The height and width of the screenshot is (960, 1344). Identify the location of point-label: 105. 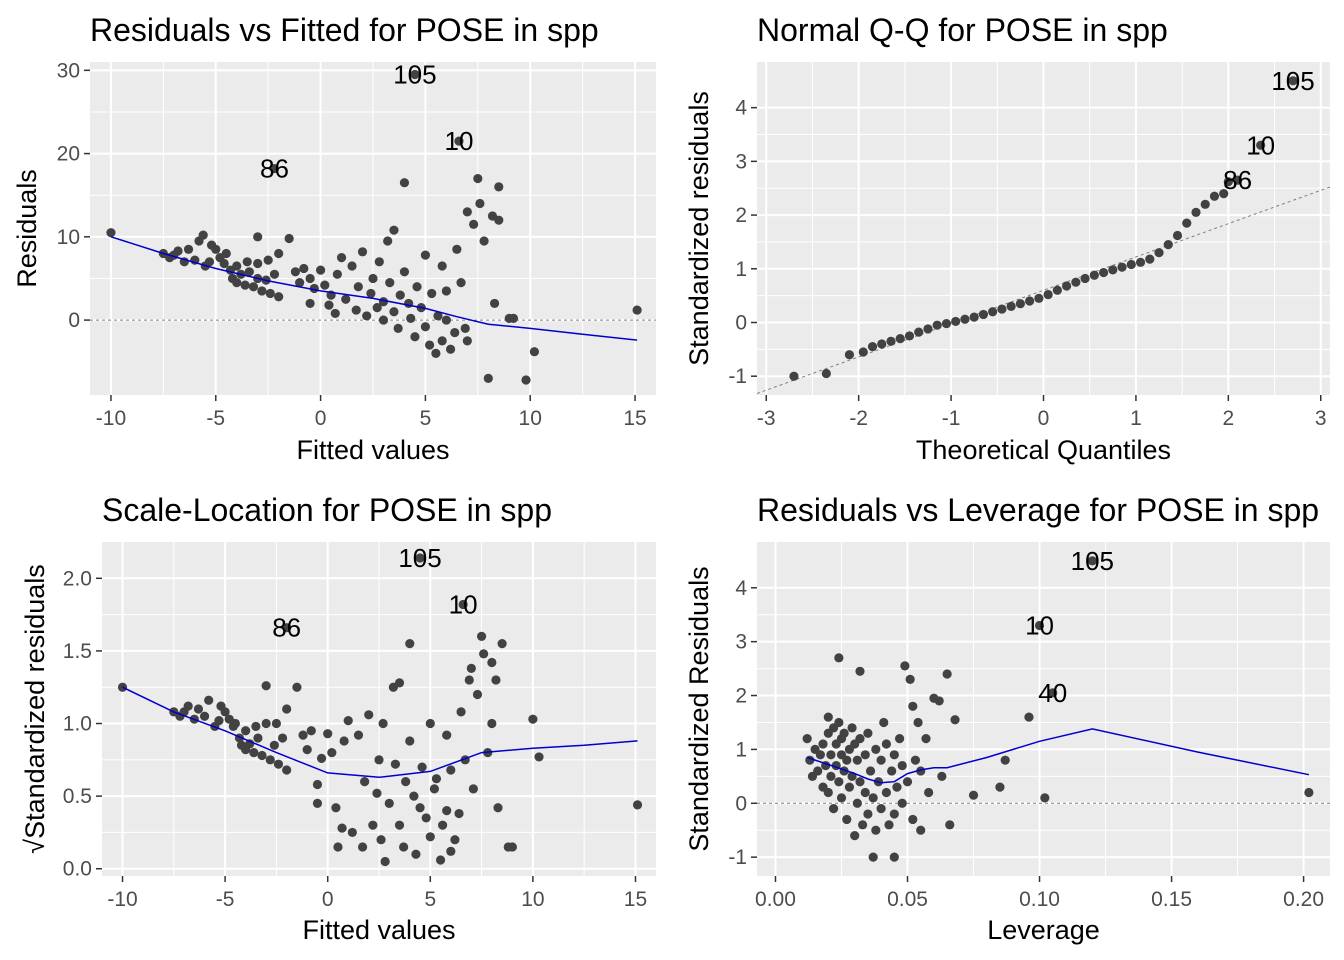
(414, 74).